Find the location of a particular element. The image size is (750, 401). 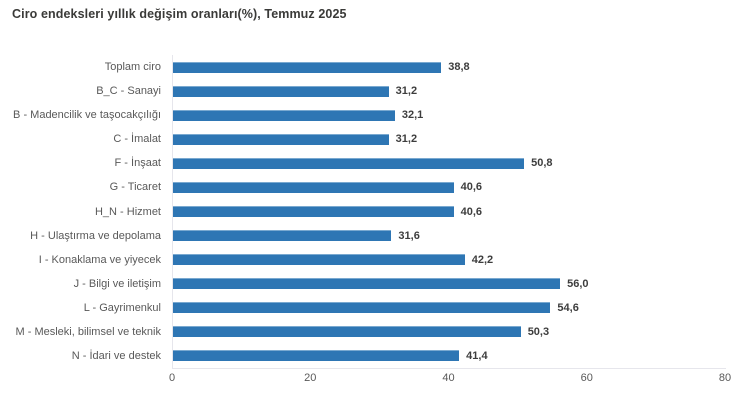

bar-row: 54,6 is located at coordinates (449, 308).